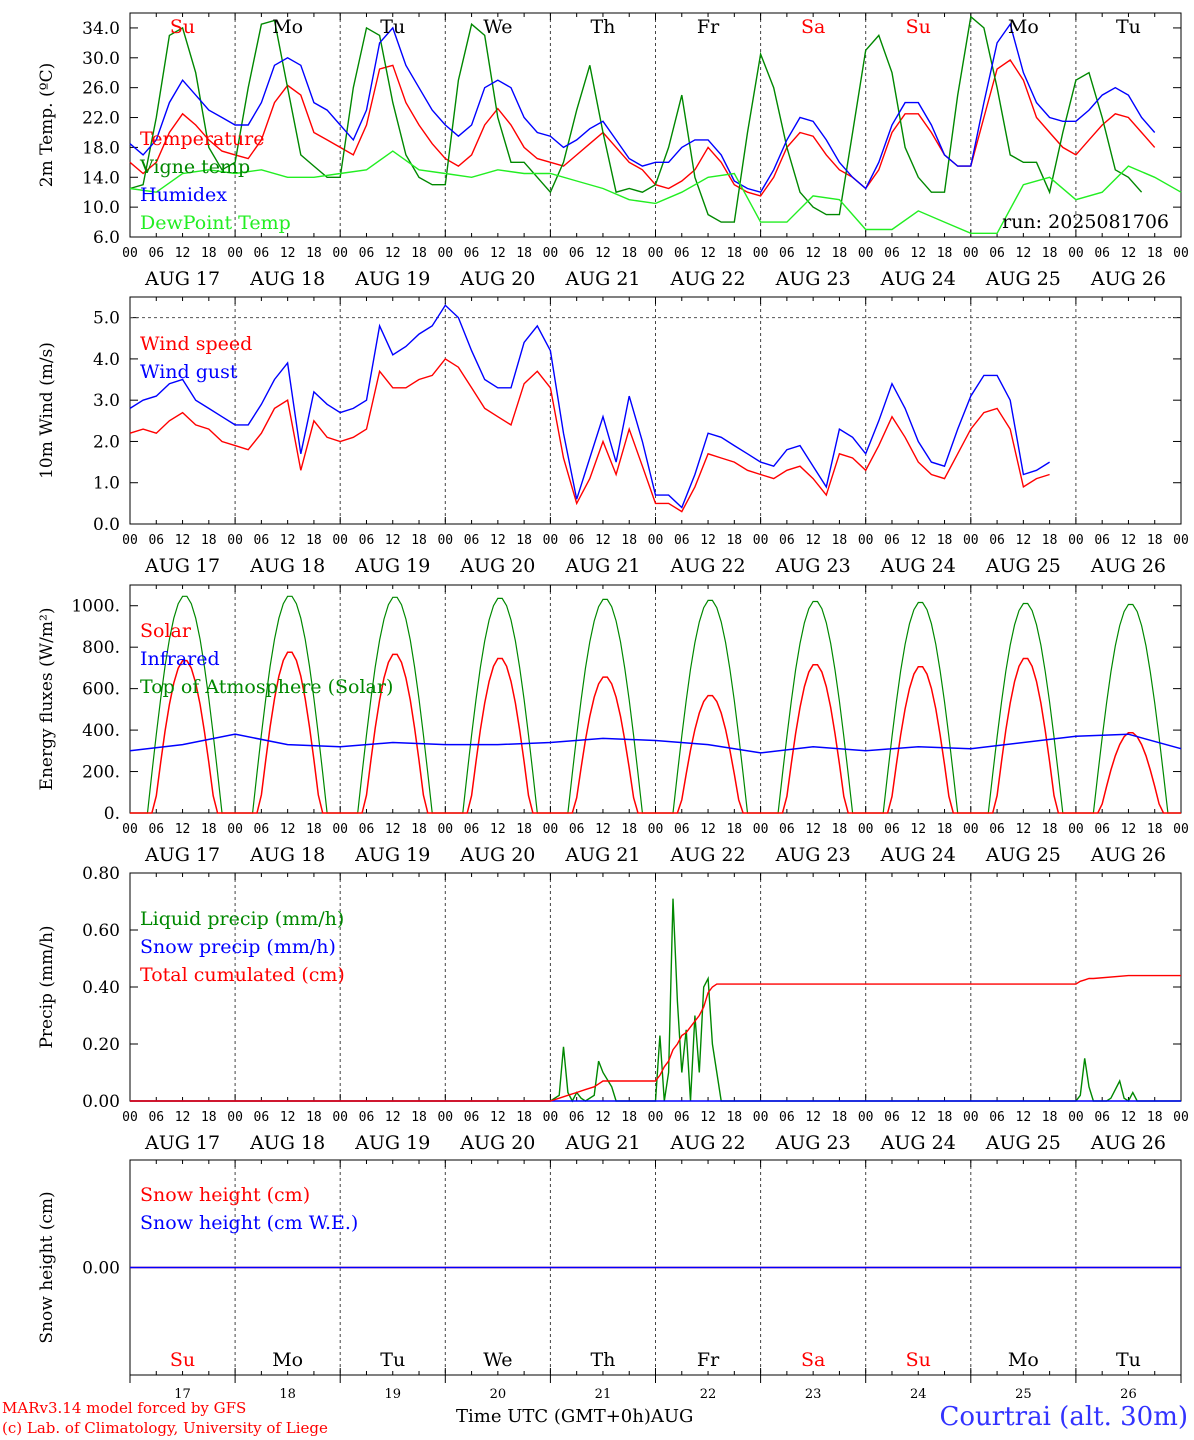 This screenshot has width=1194, height=1440. Describe the element at coordinates (194, 167) in the screenshot. I see `legend-entry: Vigne temp` at that location.